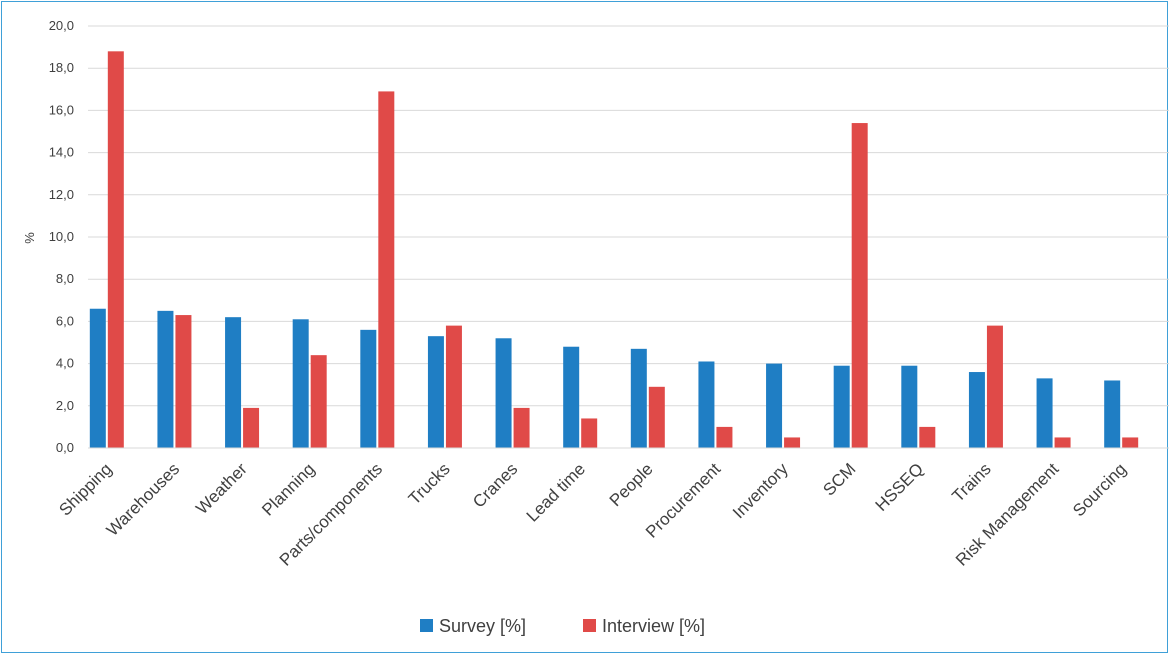 Image resolution: width=1171 pixels, height=656 pixels. What do you see at coordinates (429, 483) in the screenshot?
I see `x-category-label: Trucks` at bounding box center [429, 483].